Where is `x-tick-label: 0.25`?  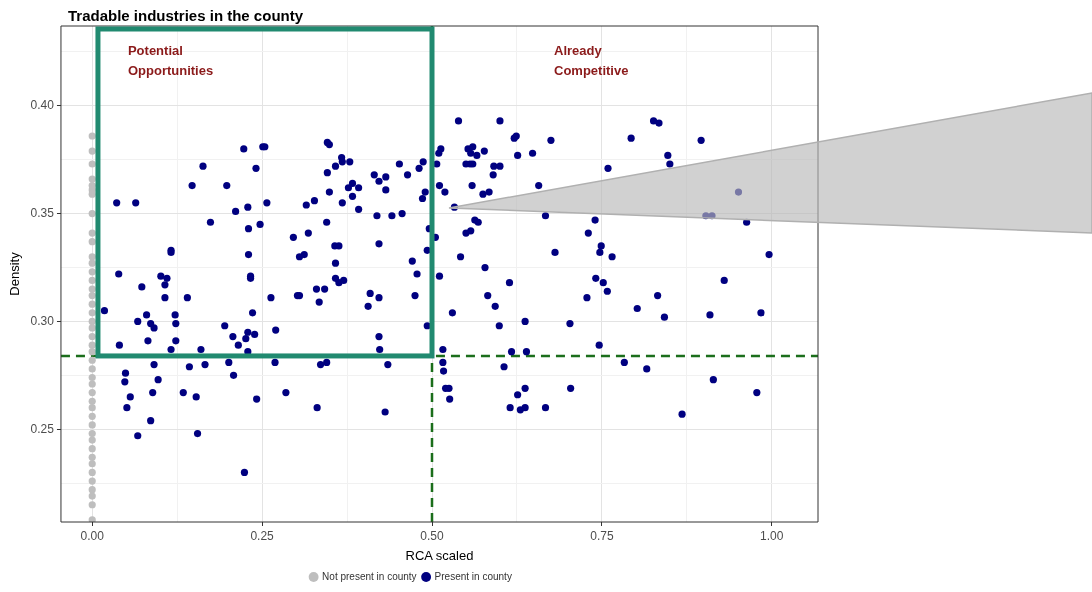 x-tick-label: 0.25 is located at coordinates (262, 535).